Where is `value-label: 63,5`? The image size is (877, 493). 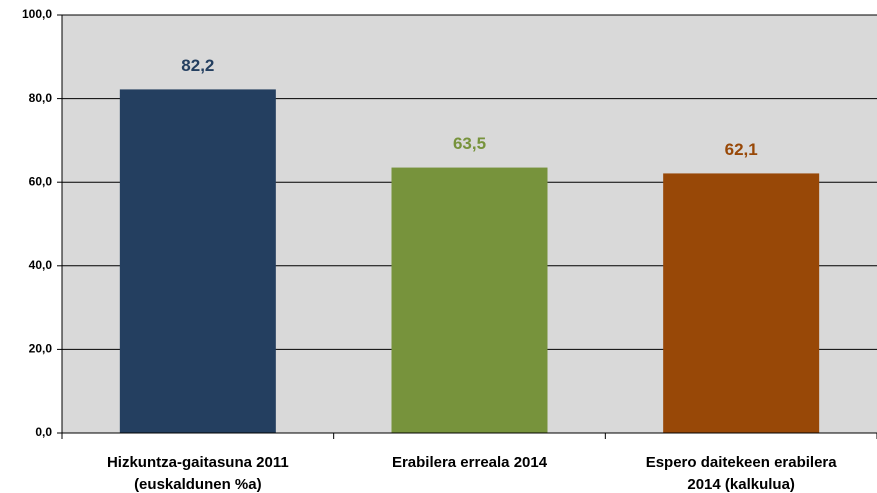
value-label: 63,5 is located at coordinates (469, 143).